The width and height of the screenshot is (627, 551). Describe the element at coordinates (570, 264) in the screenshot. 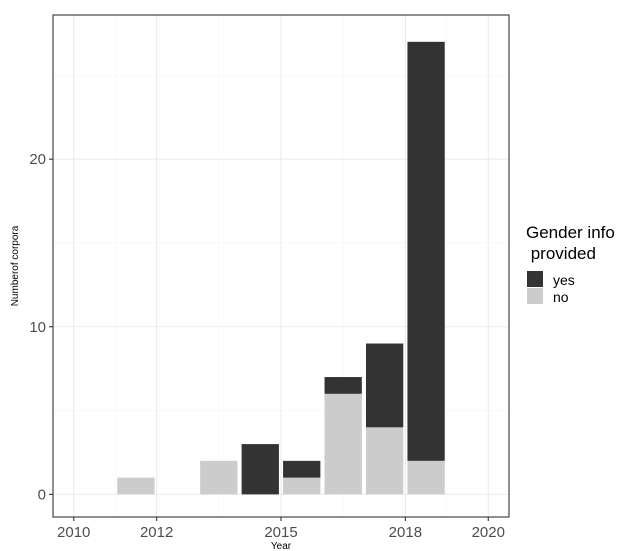

I see `legend: Gender info provided yes no` at that location.